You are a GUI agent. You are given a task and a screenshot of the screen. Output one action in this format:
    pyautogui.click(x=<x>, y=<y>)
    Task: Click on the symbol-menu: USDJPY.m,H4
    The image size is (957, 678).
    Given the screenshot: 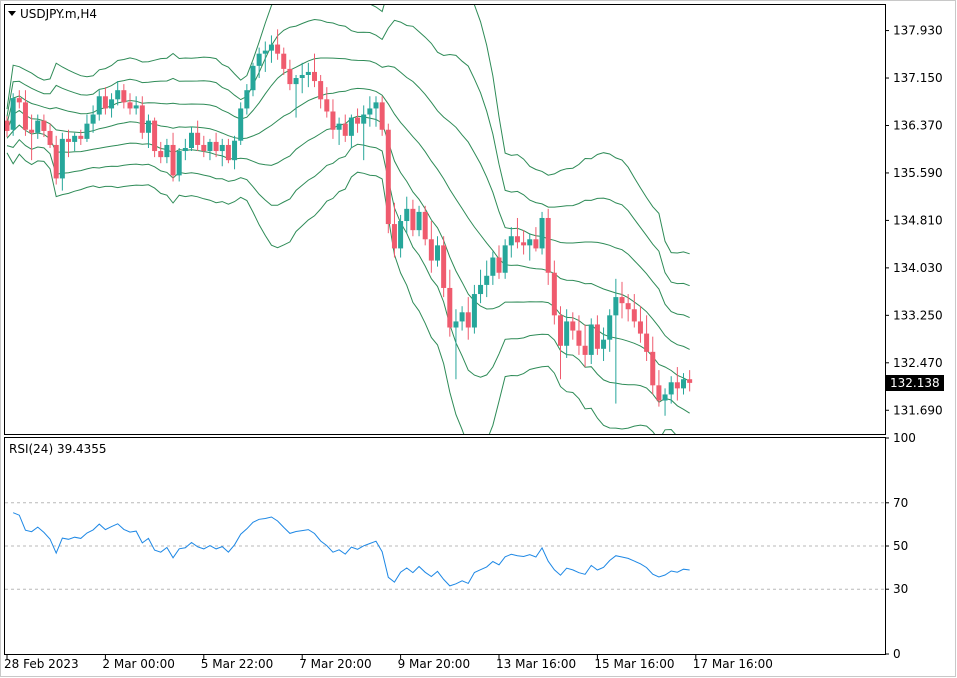 What is the action you would take?
    pyautogui.click(x=52, y=14)
    